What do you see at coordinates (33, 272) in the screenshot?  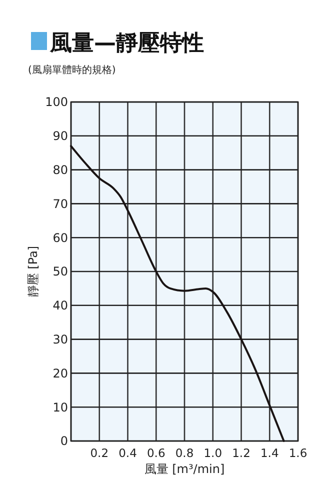 I see `y-axis-title: 靜壓 [Pa]` at bounding box center [33, 272].